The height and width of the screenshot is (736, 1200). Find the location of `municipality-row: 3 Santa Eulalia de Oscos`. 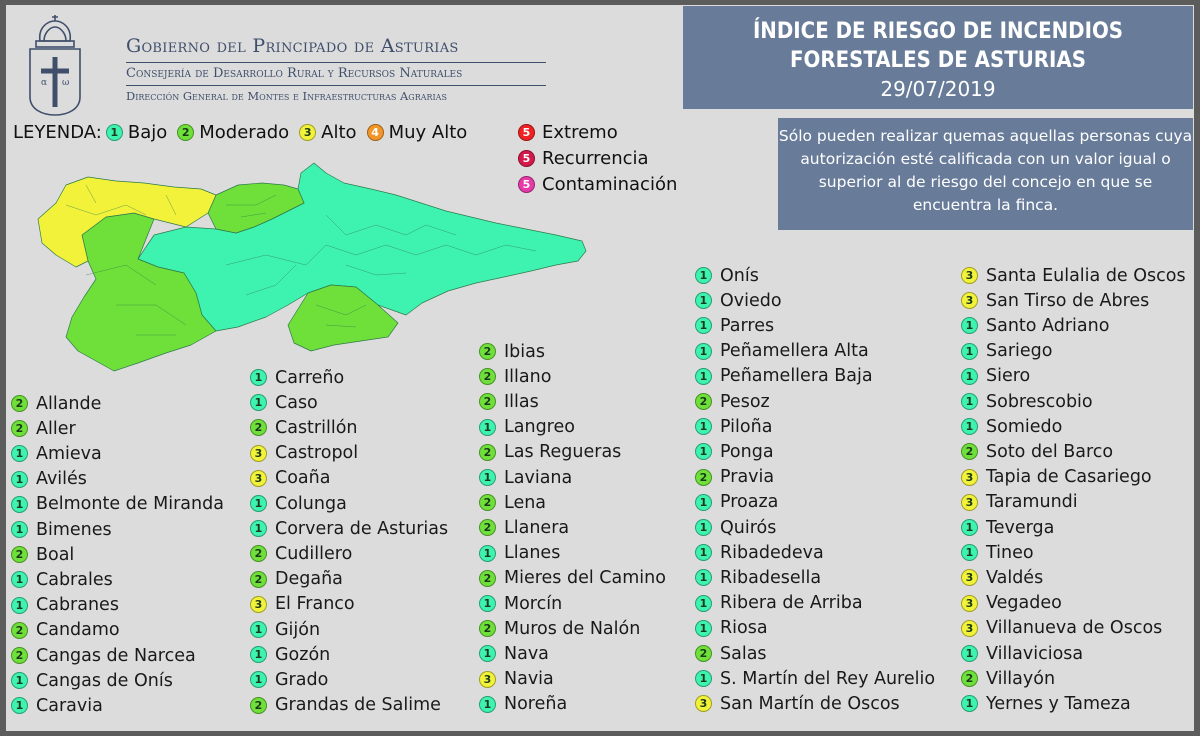

municipality-row: 3 Santa Eulalia de Oscos is located at coordinates (1073, 275).